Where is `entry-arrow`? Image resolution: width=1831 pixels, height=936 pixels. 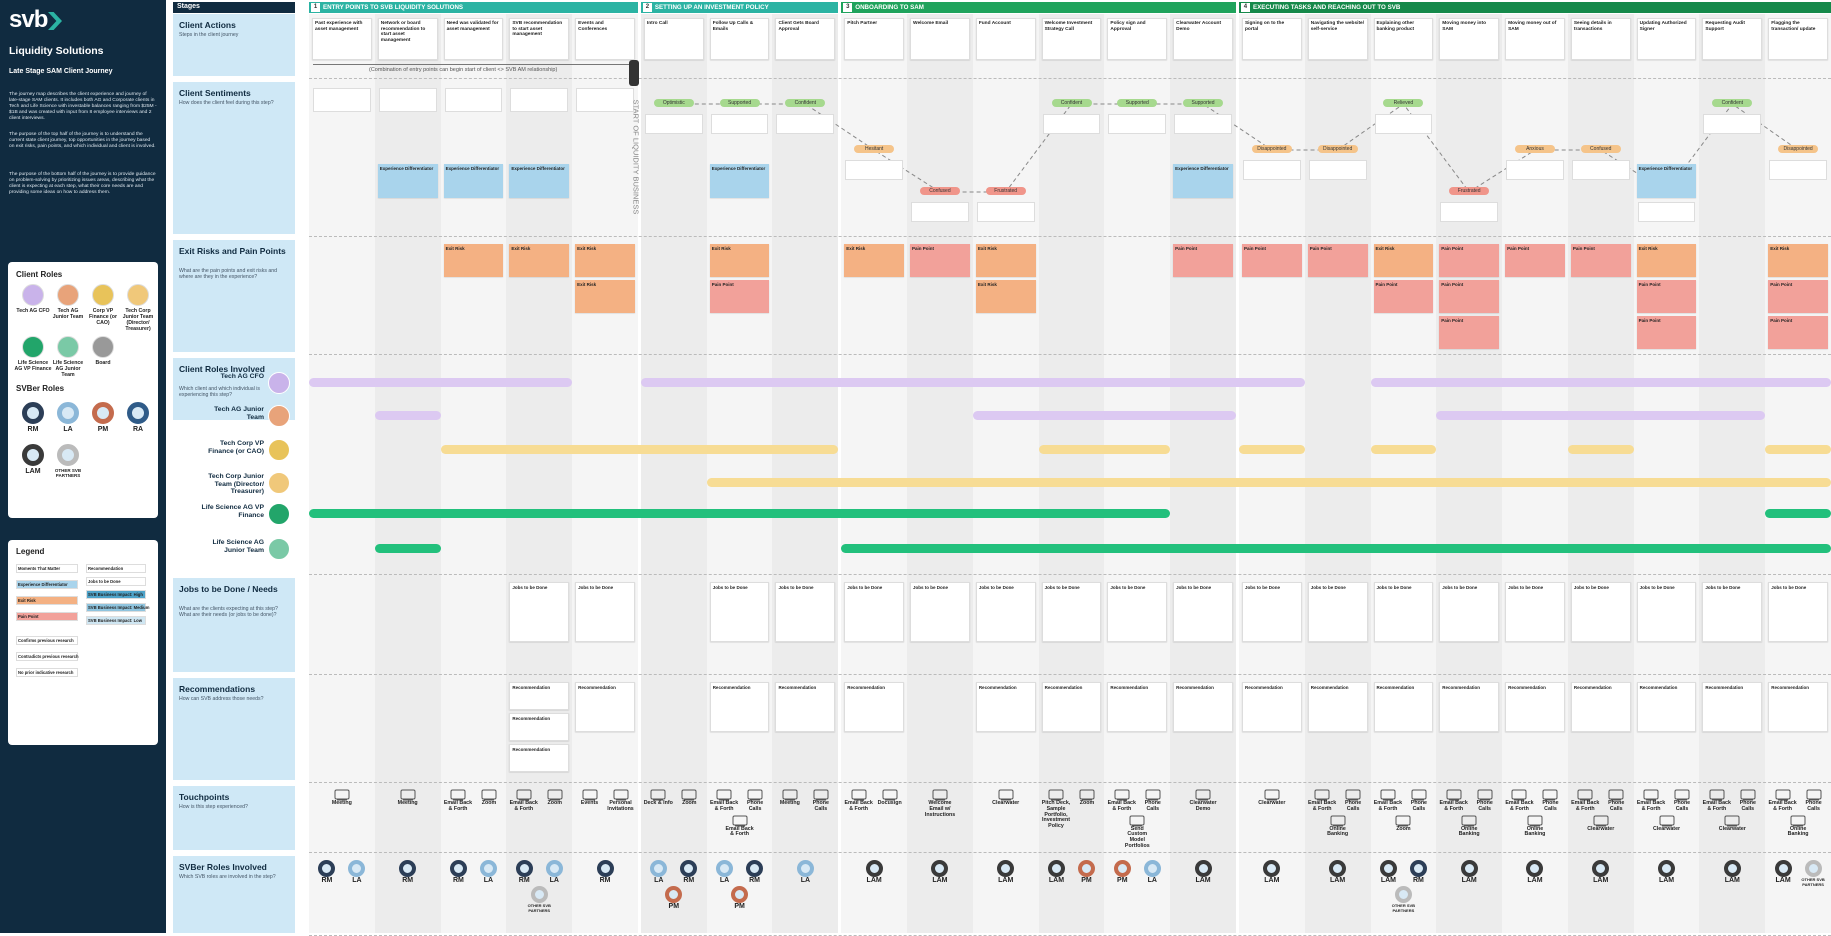 entry-arrow is located at coordinates (472, 64).